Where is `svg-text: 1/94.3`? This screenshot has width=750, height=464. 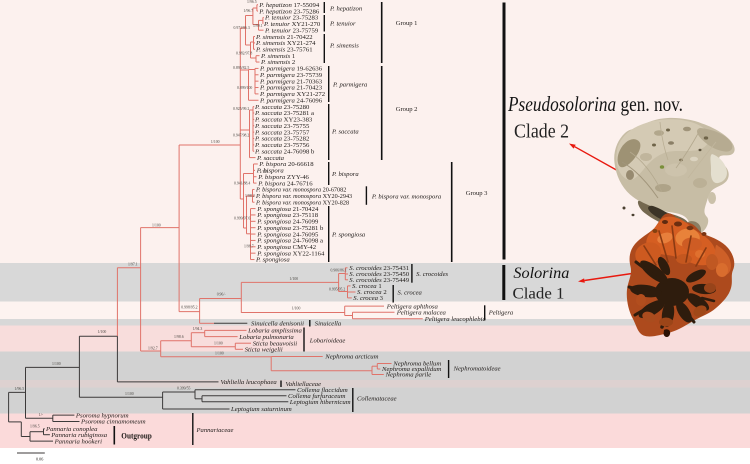
svg-text: 1/94.3 is located at coordinates (198, 329).